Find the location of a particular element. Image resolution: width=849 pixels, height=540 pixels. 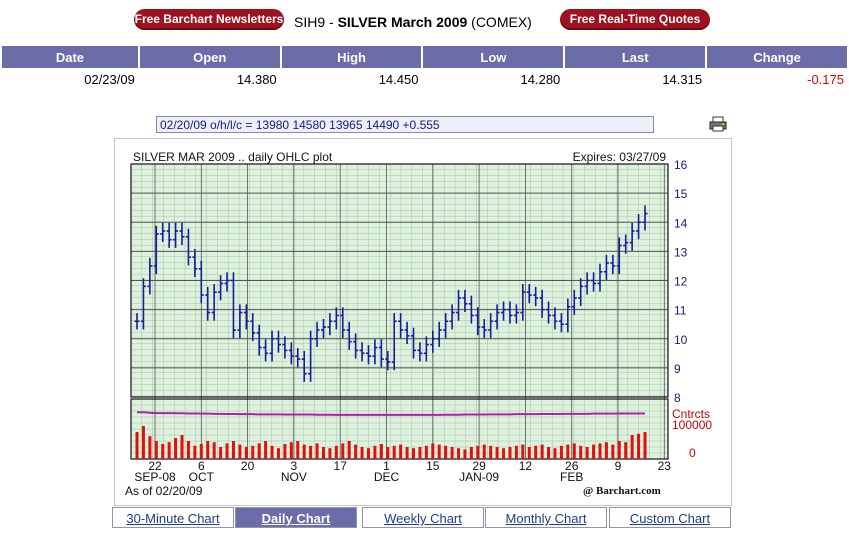

tab-daily: Daily Chart is located at coordinates (296, 517).